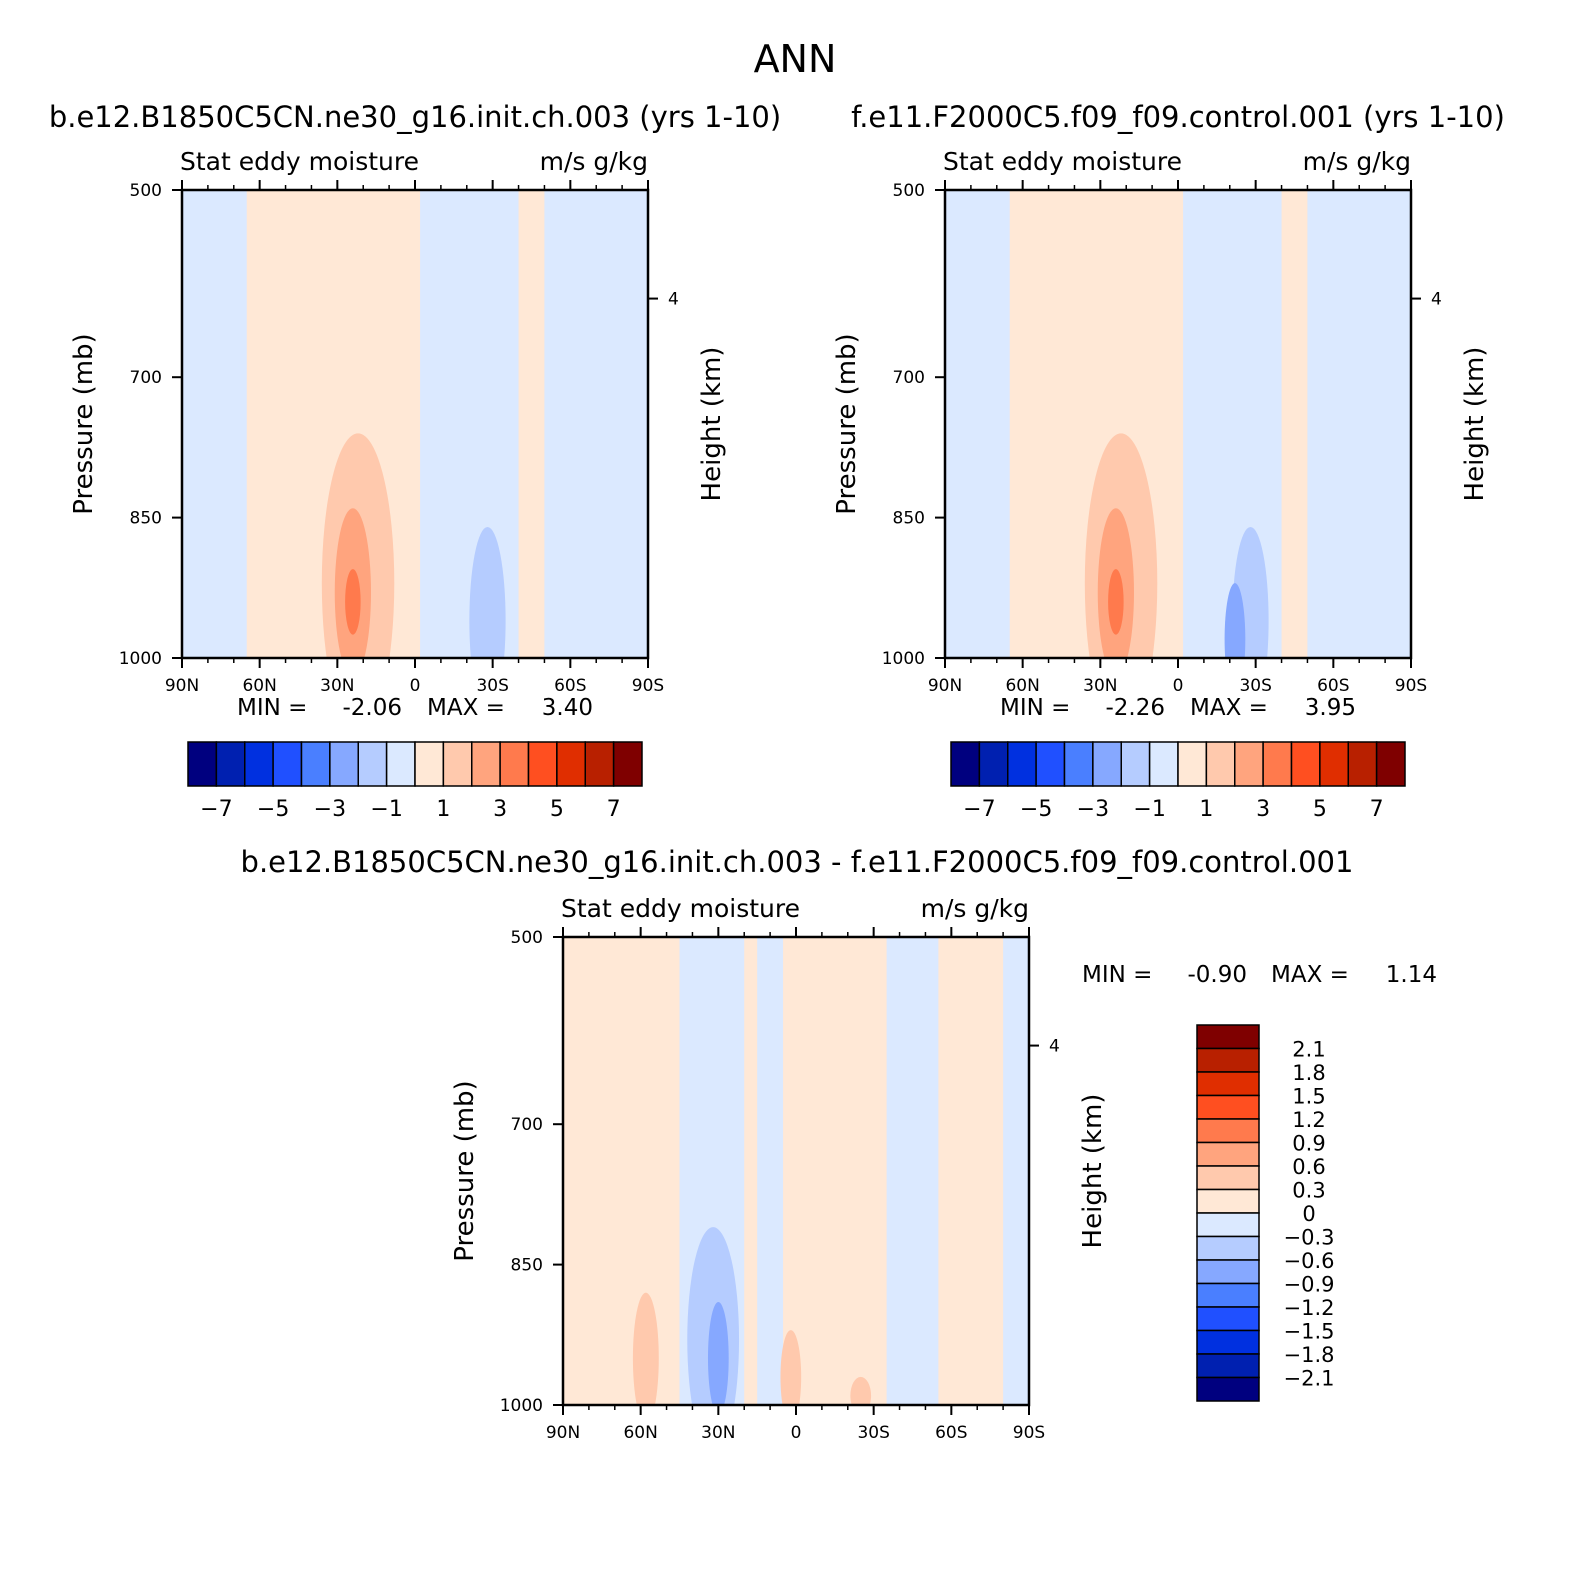 This screenshot has height=1583, width=1580. What do you see at coordinates (563, 1433) in the screenshot?
I see `x-tick-label: 90N` at bounding box center [563, 1433].